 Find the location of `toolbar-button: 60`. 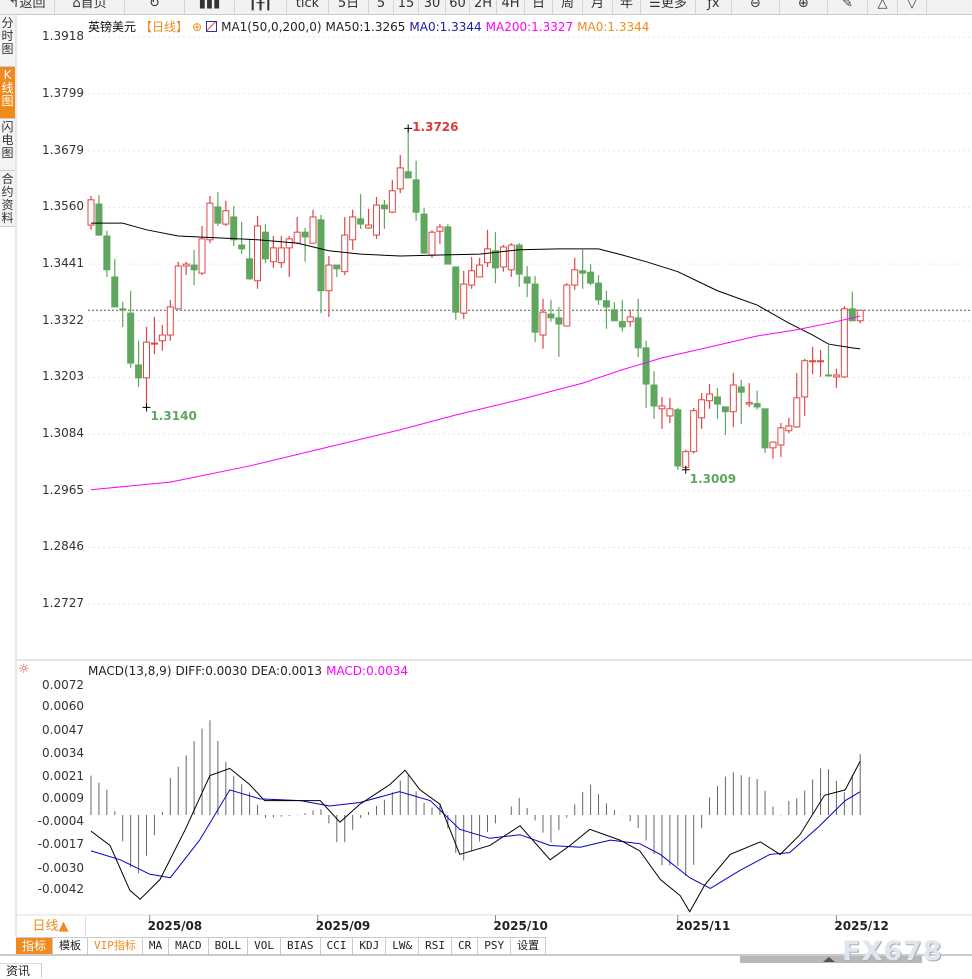

toolbar-button: 60 is located at coordinates (458, 7).